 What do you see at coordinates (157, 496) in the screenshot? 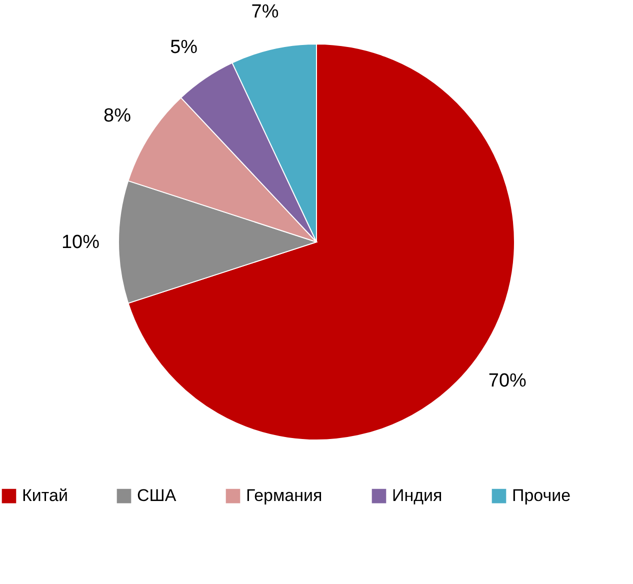
I see `legend-label: США` at bounding box center [157, 496].